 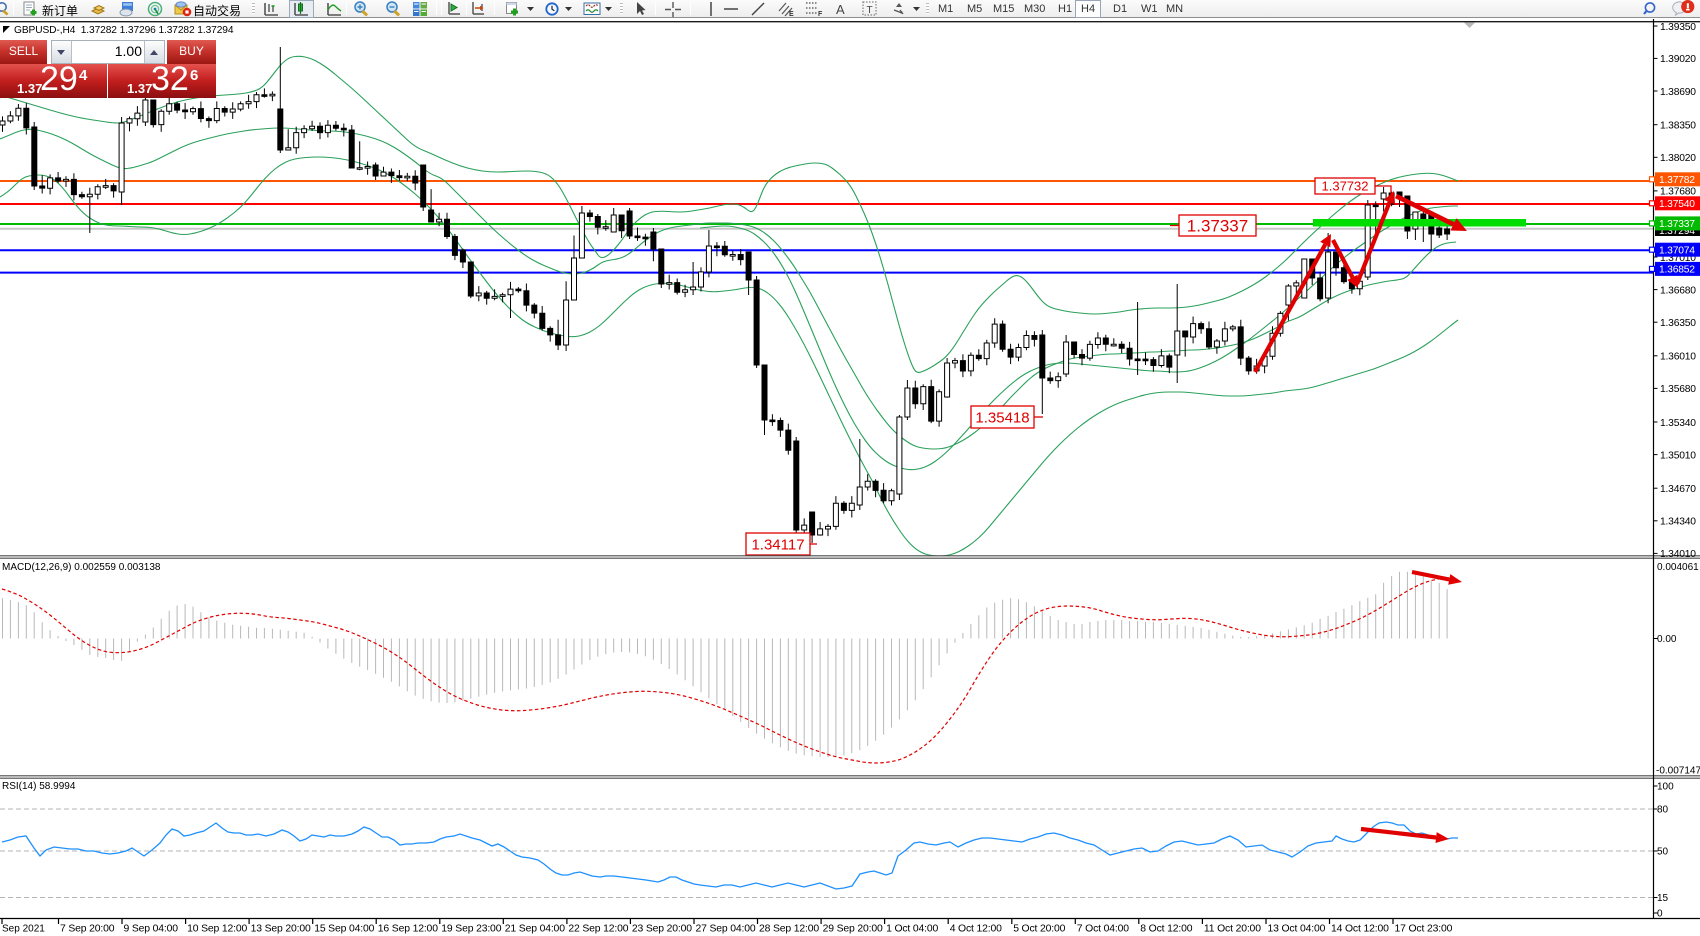 I want to click on svg-text: 1.37782, so click(x=1677, y=180).